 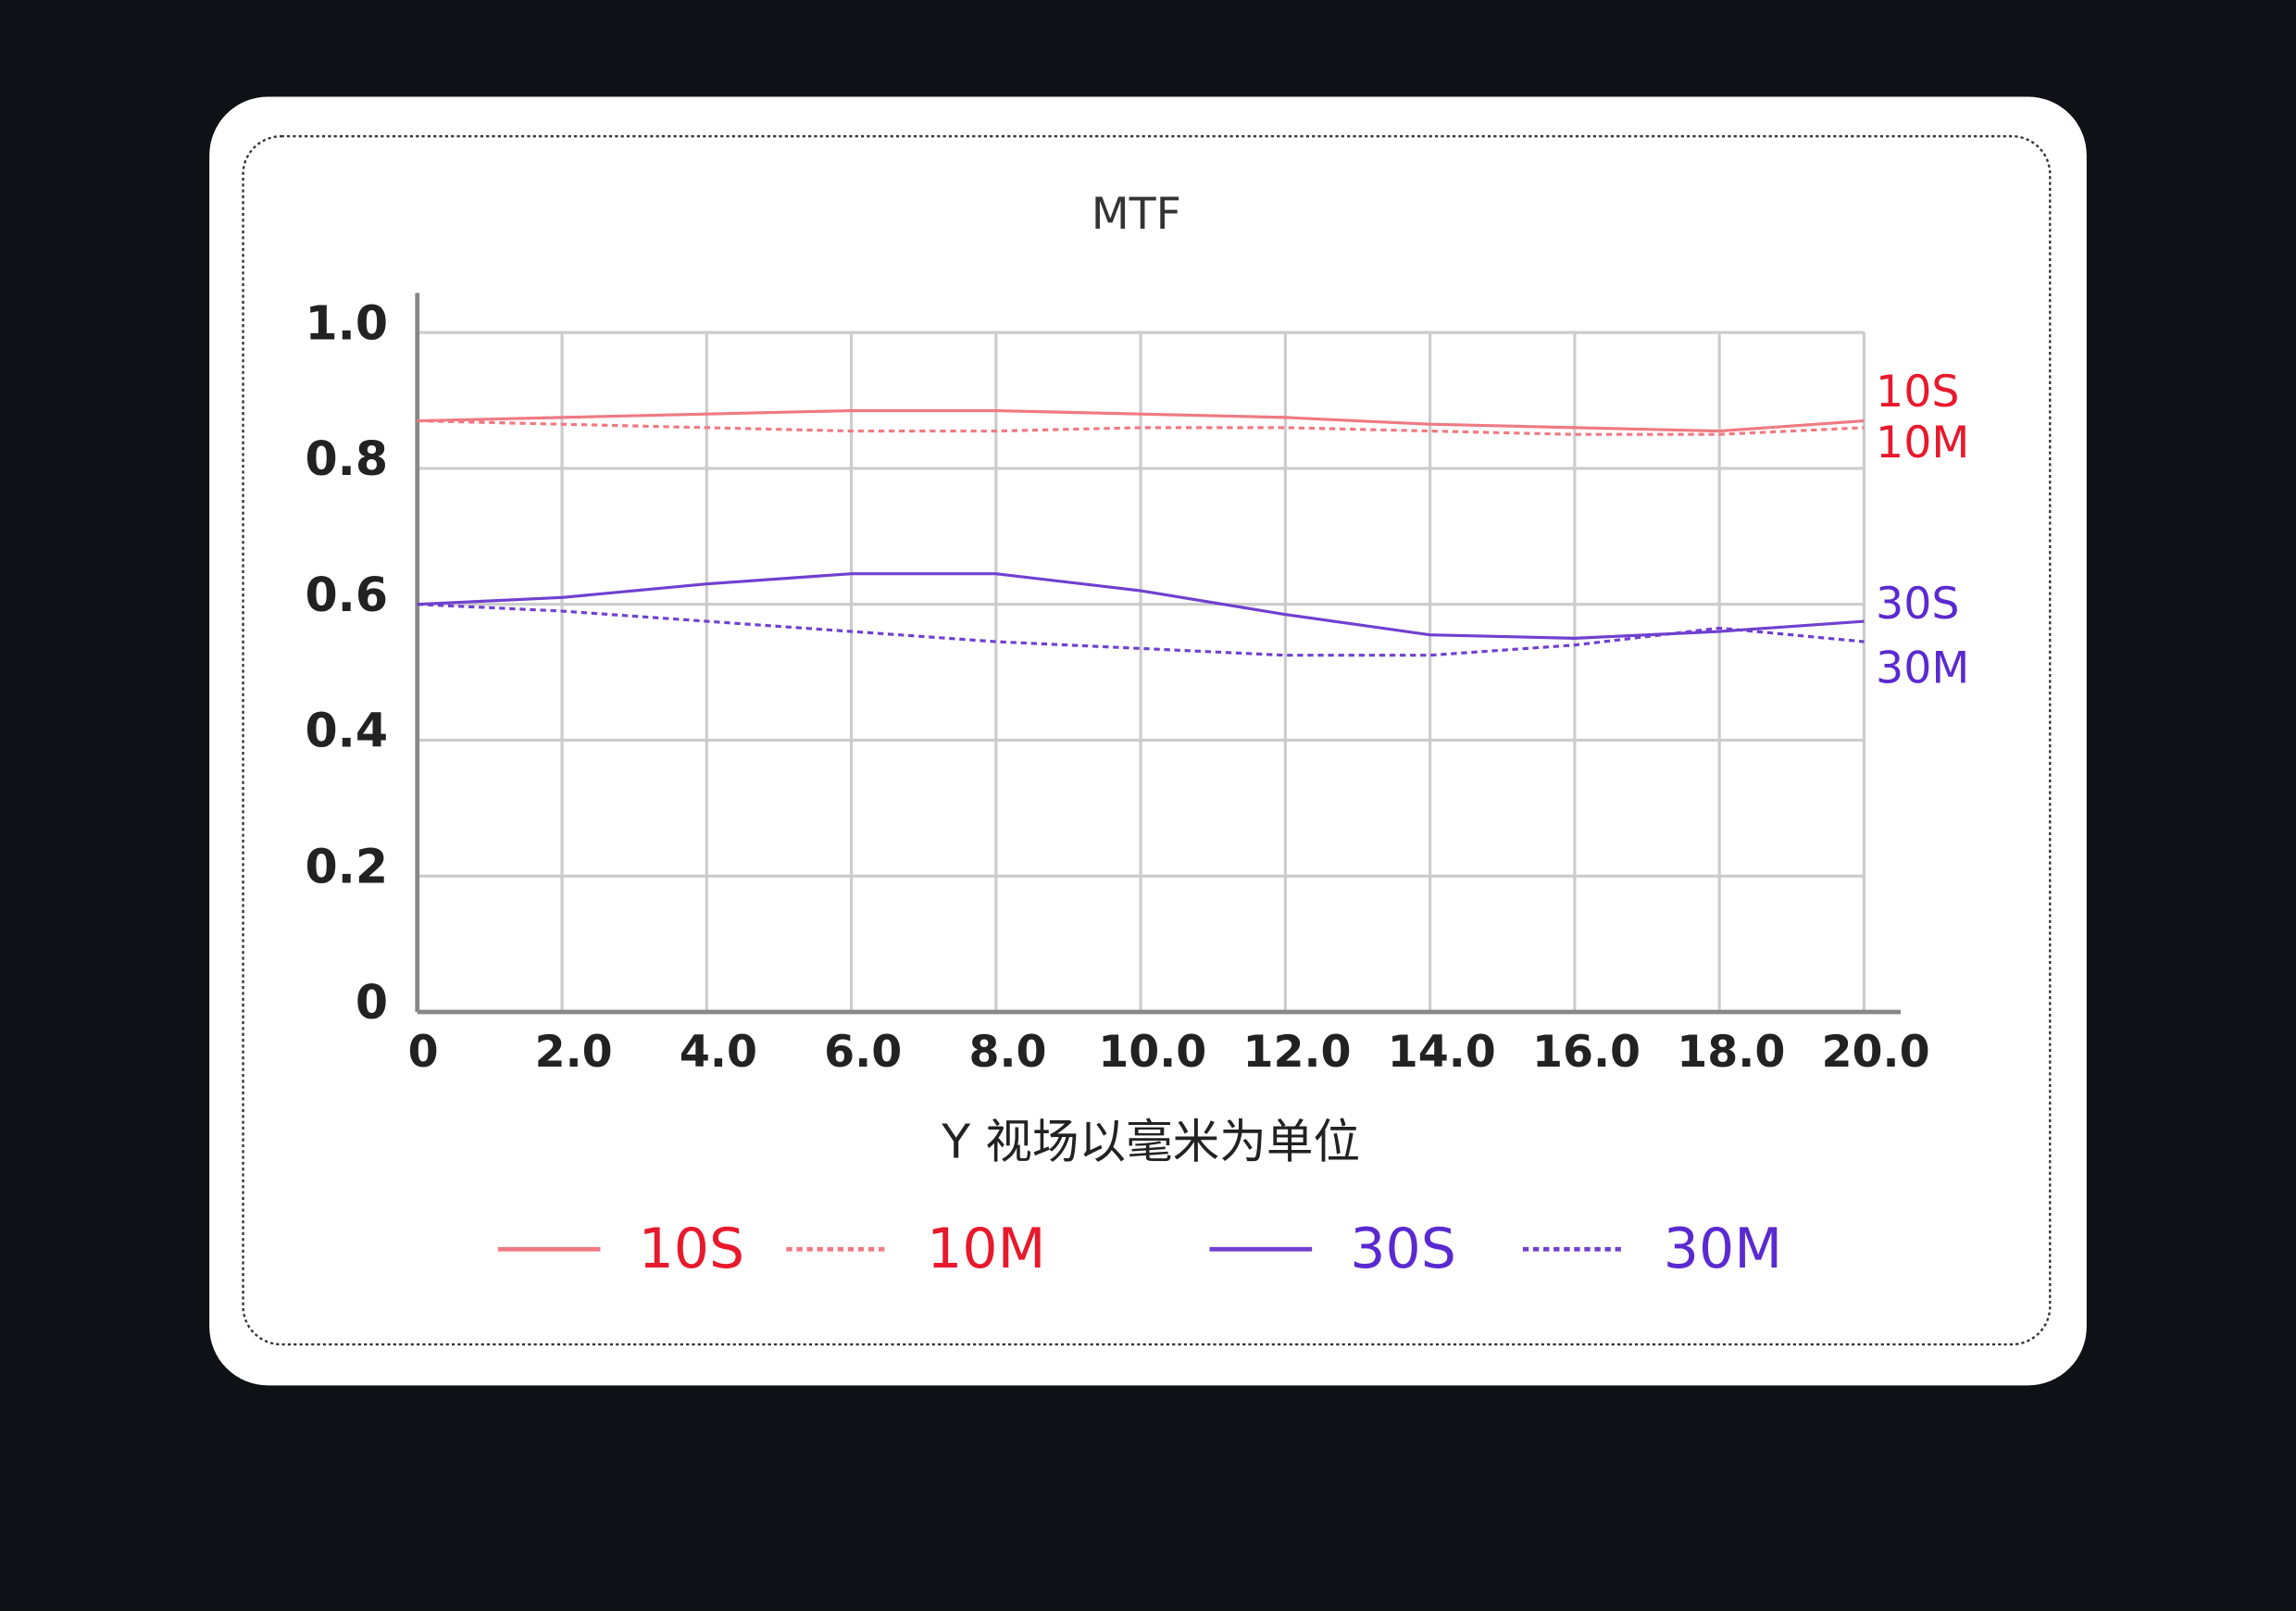 What do you see at coordinates (863, 1052) in the screenshot?
I see `x-tick-label: 6.0` at bounding box center [863, 1052].